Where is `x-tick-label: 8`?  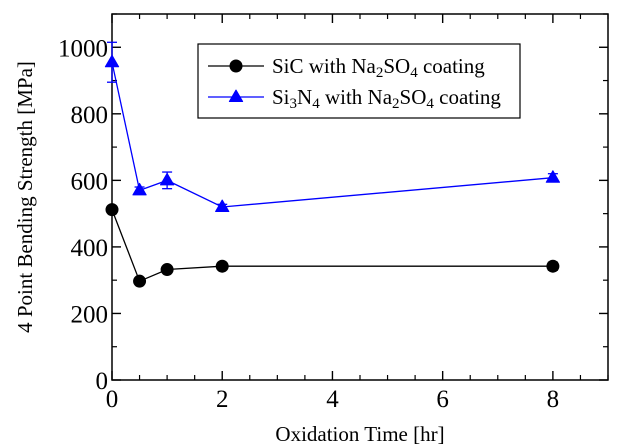 x-tick-label: 8 is located at coordinates (553, 399).